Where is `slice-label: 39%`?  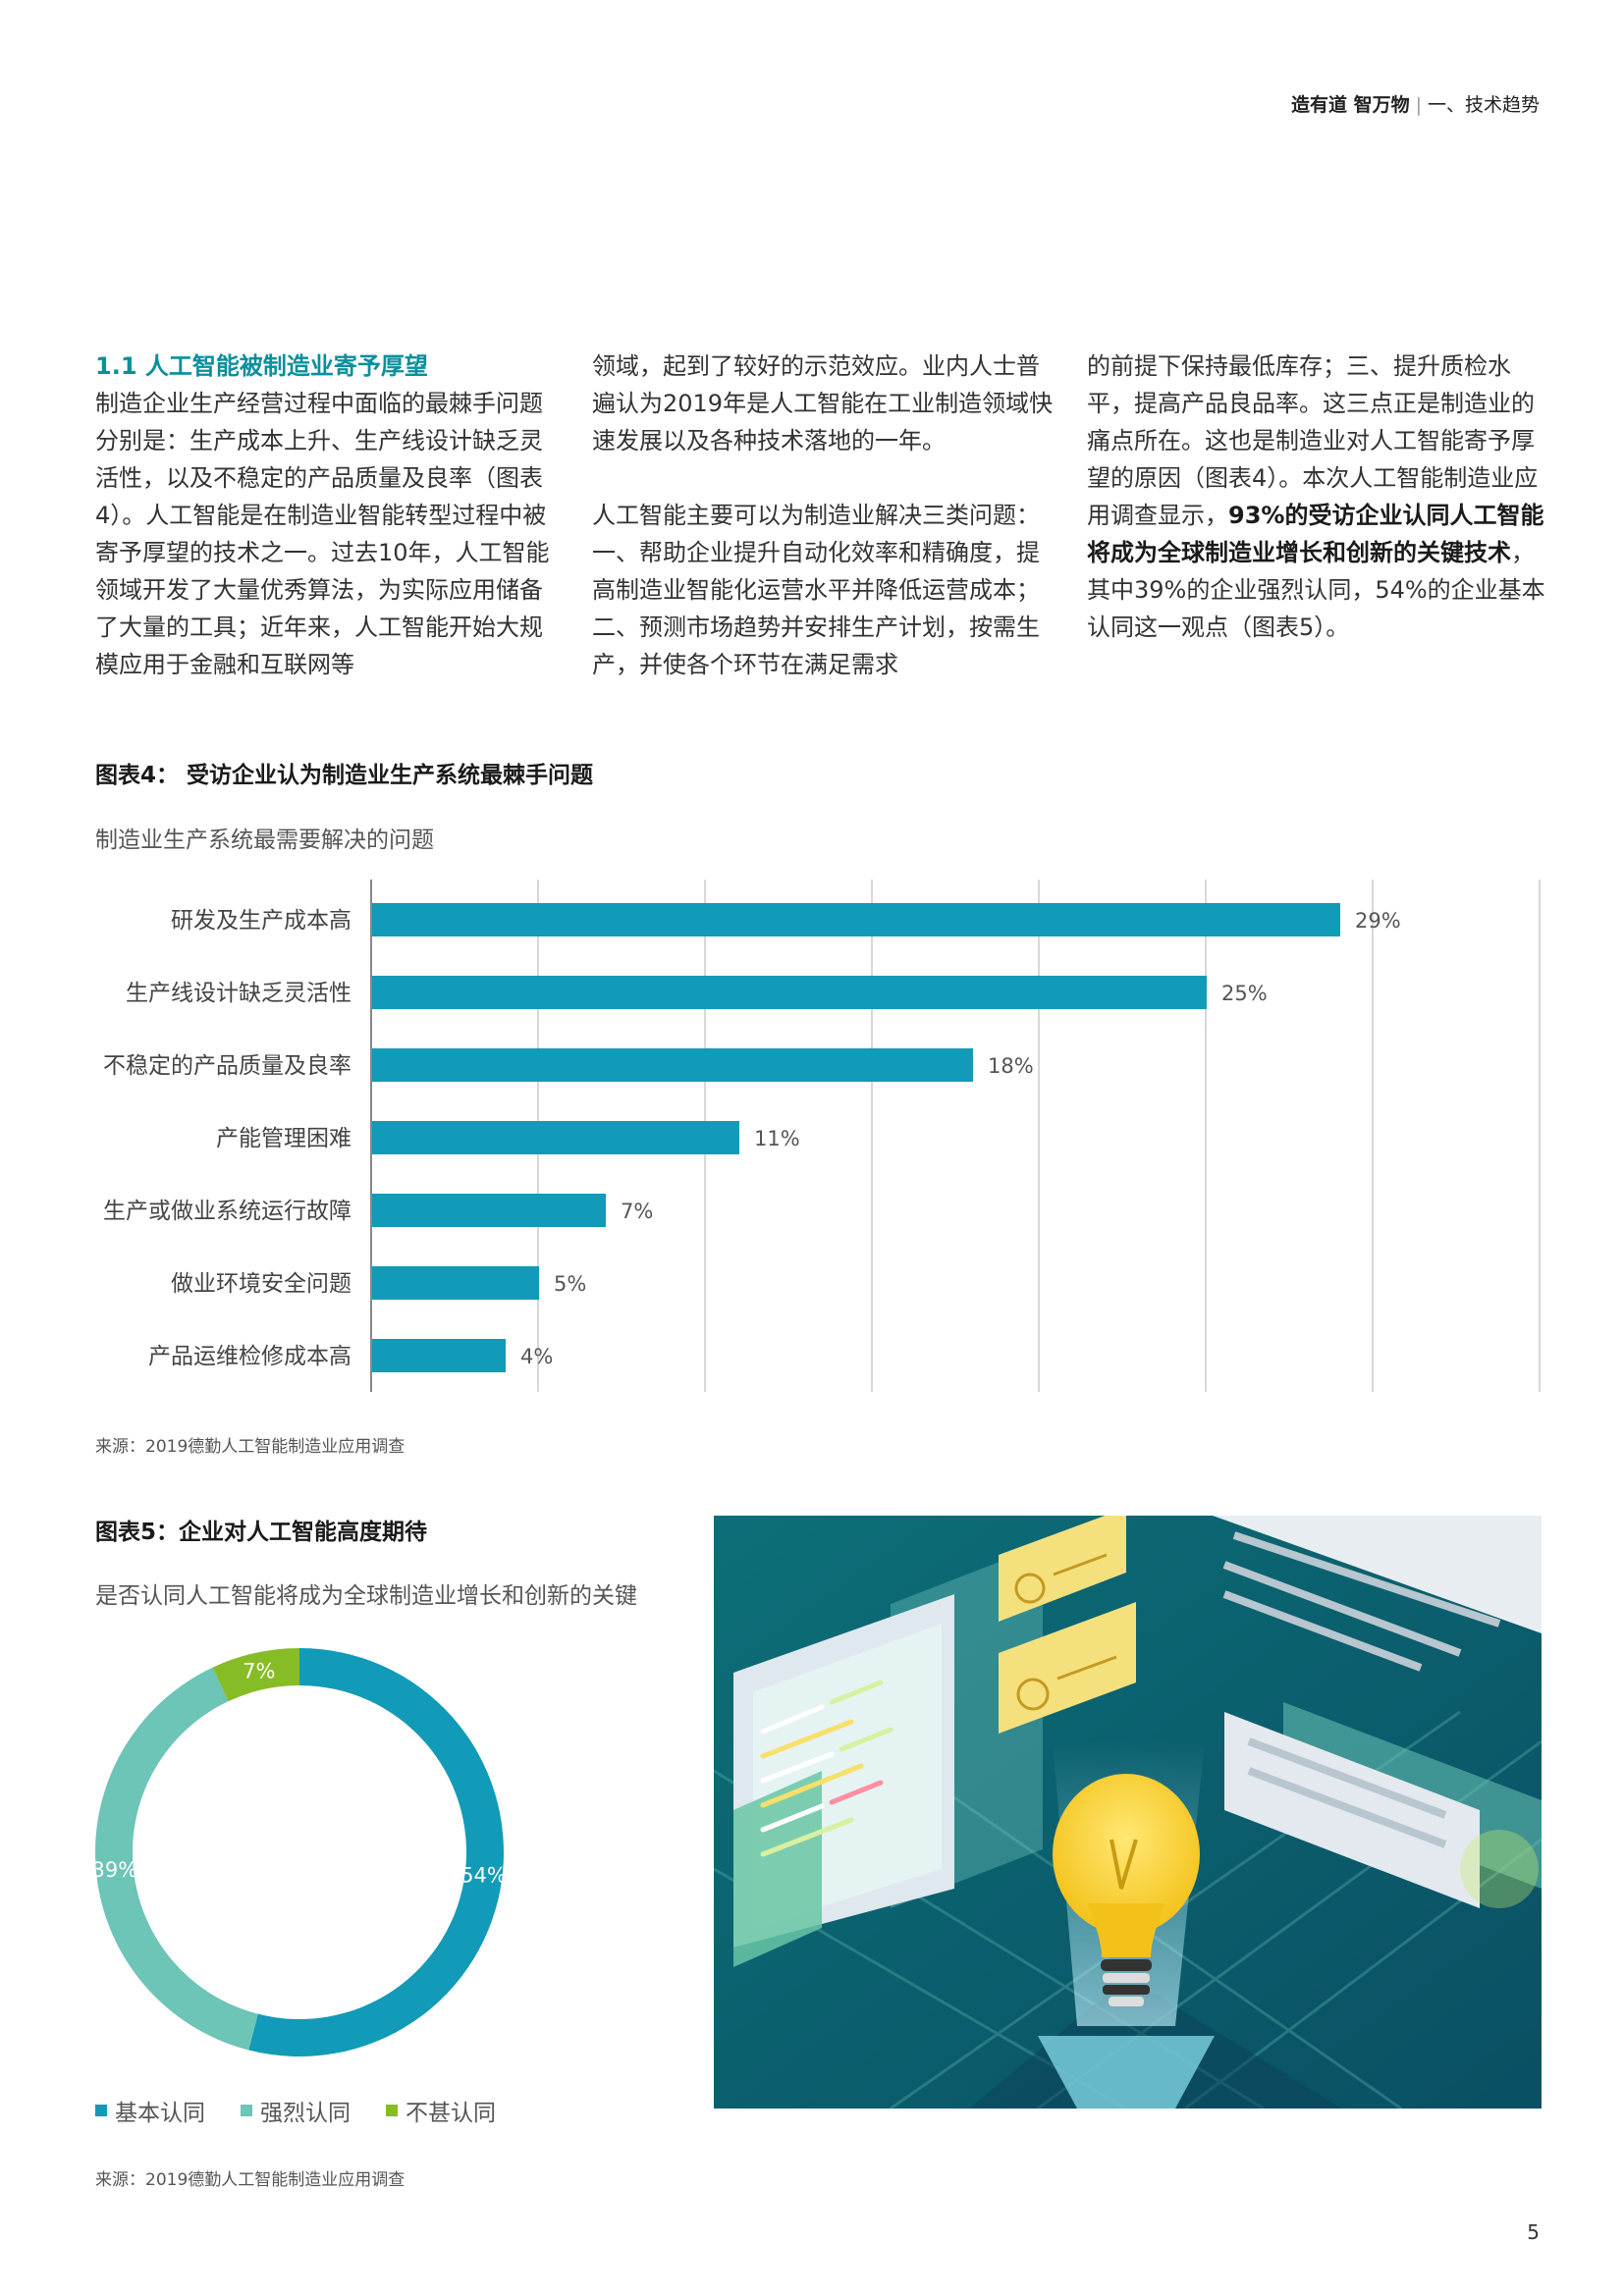
slice-label: 39% is located at coordinates (114, 1870).